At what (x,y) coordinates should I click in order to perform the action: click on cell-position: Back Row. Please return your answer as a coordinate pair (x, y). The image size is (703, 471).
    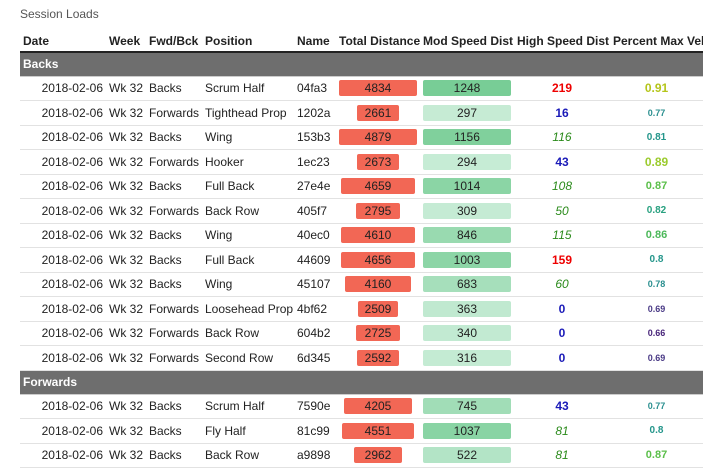
    Looking at the image, I should click on (248, 333).